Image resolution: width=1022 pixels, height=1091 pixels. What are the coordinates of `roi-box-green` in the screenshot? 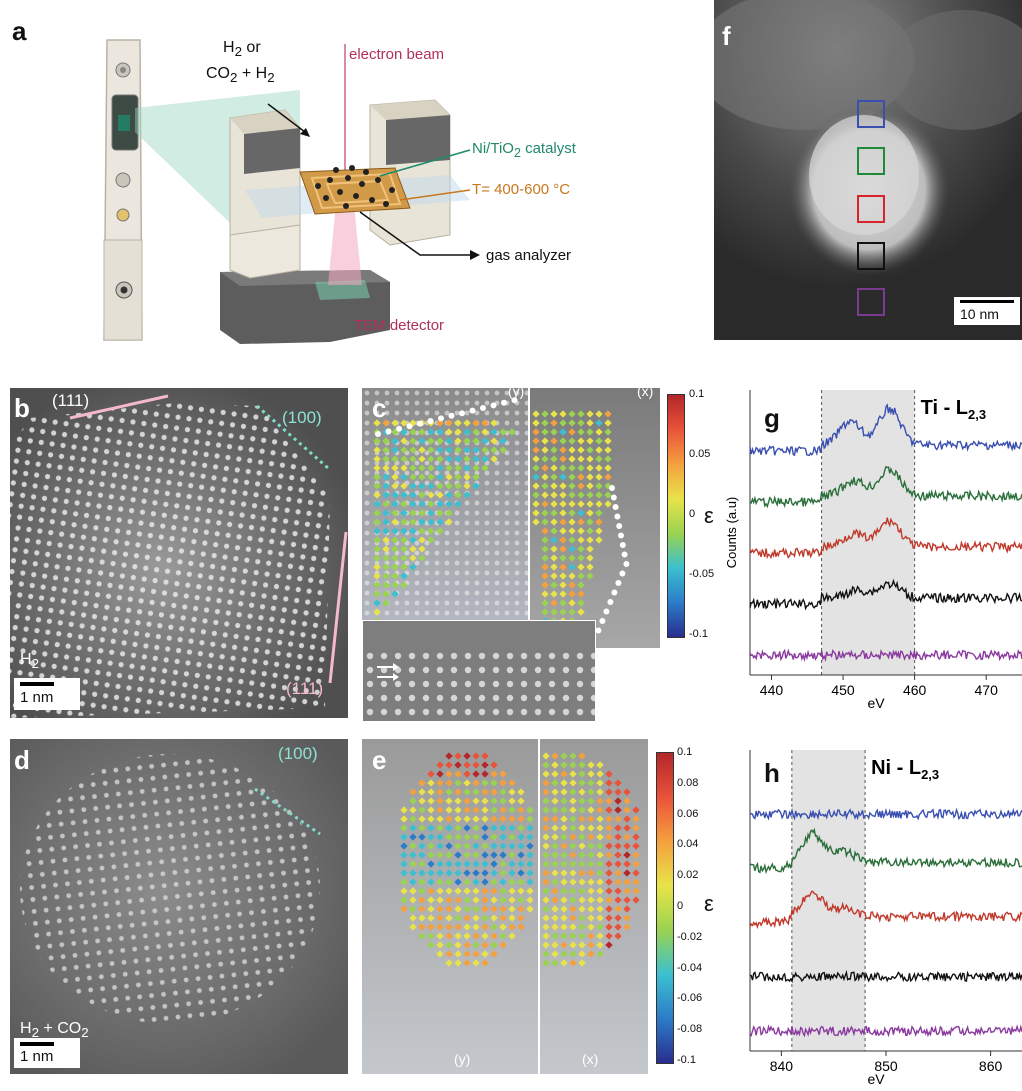 It's located at (871, 161).